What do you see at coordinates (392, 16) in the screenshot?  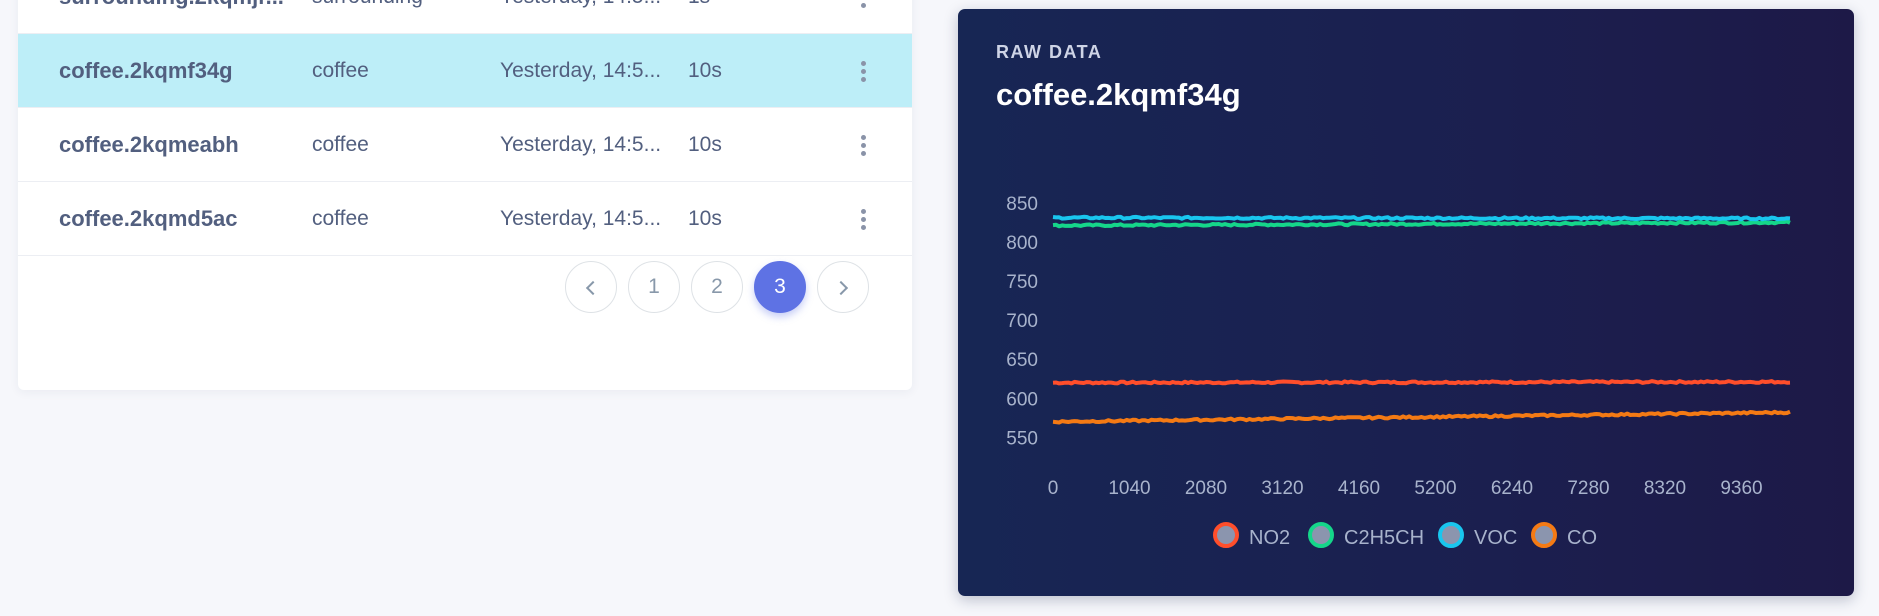 I see `device-type: surrounding` at bounding box center [392, 16].